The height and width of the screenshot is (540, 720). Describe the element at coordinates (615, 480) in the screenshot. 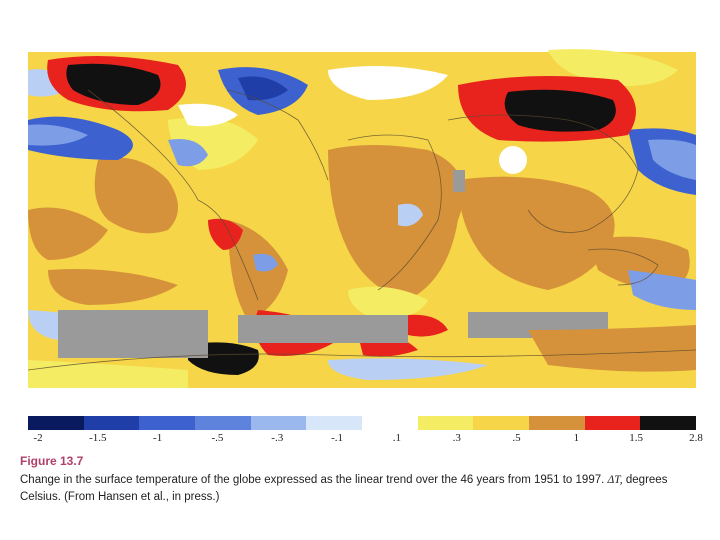

I see `delta-t-symbol: ΔT,` at that location.